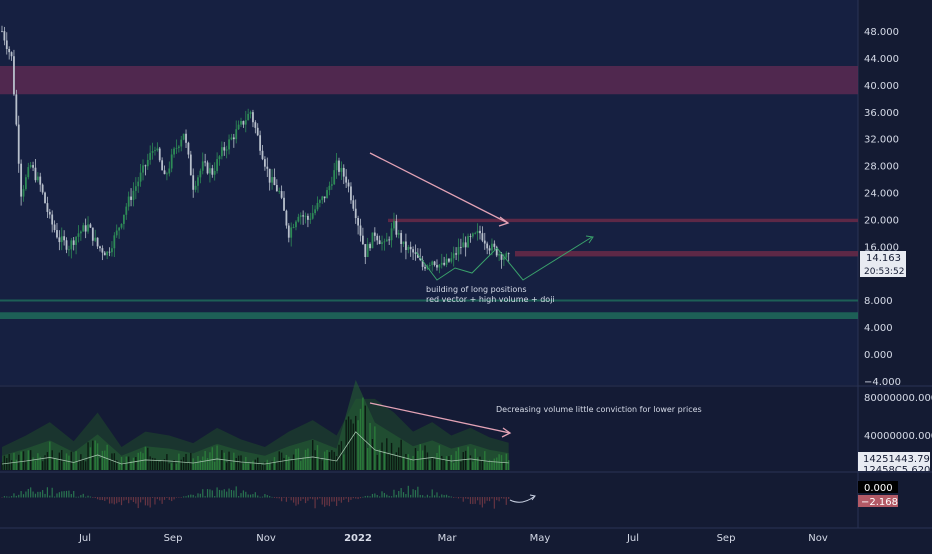  What do you see at coordinates (453, 538) in the screenshot?
I see `time-axis: Jul Sep Nov 2022 Mar May Jul Sep Nov` at bounding box center [453, 538].